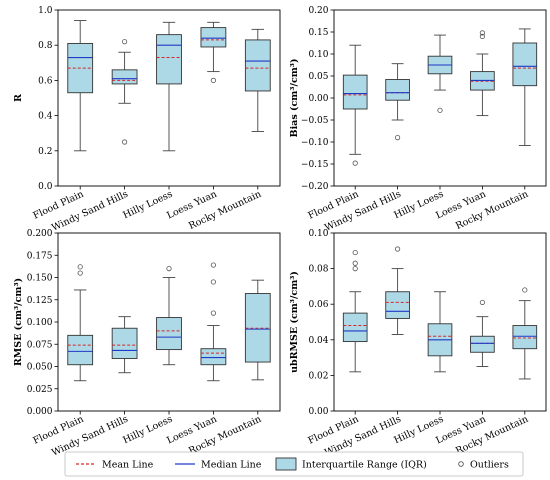  I want to click on y-axis-label: Bias (cm³/cm³), so click(294, 98).